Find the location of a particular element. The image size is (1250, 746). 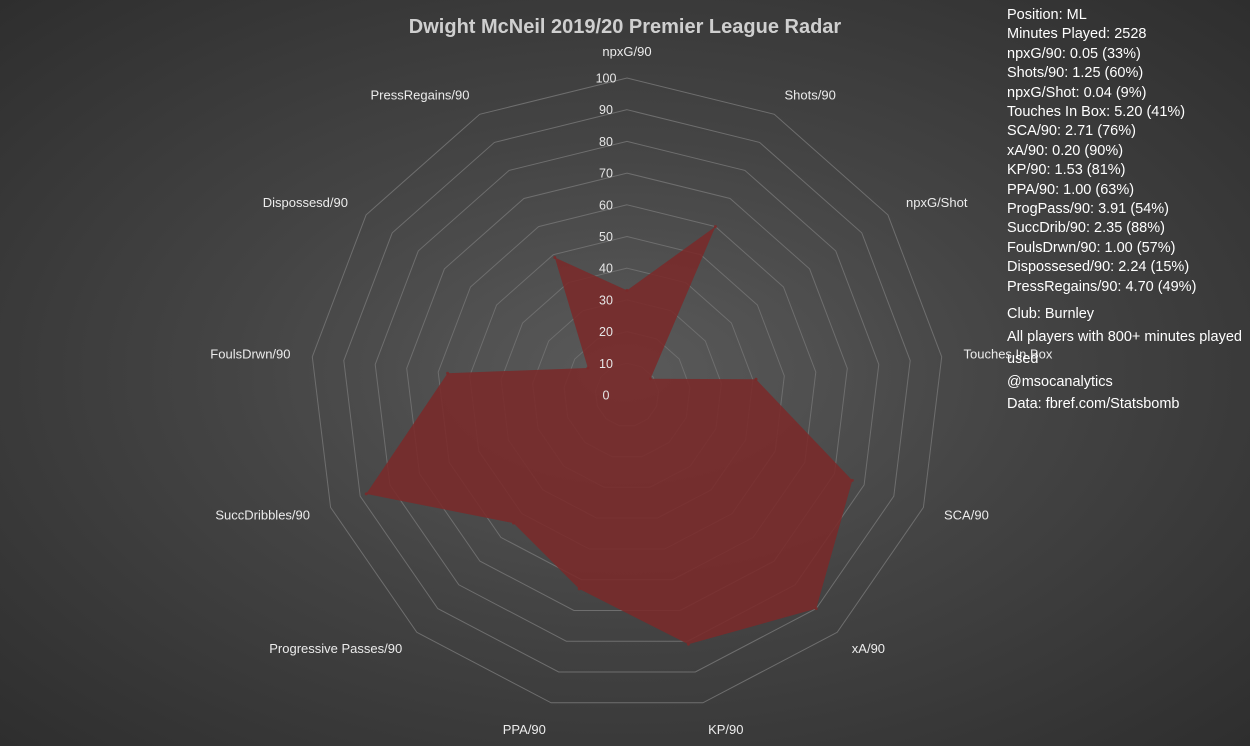

note-line: @msocanalytics is located at coordinates (1060, 381).